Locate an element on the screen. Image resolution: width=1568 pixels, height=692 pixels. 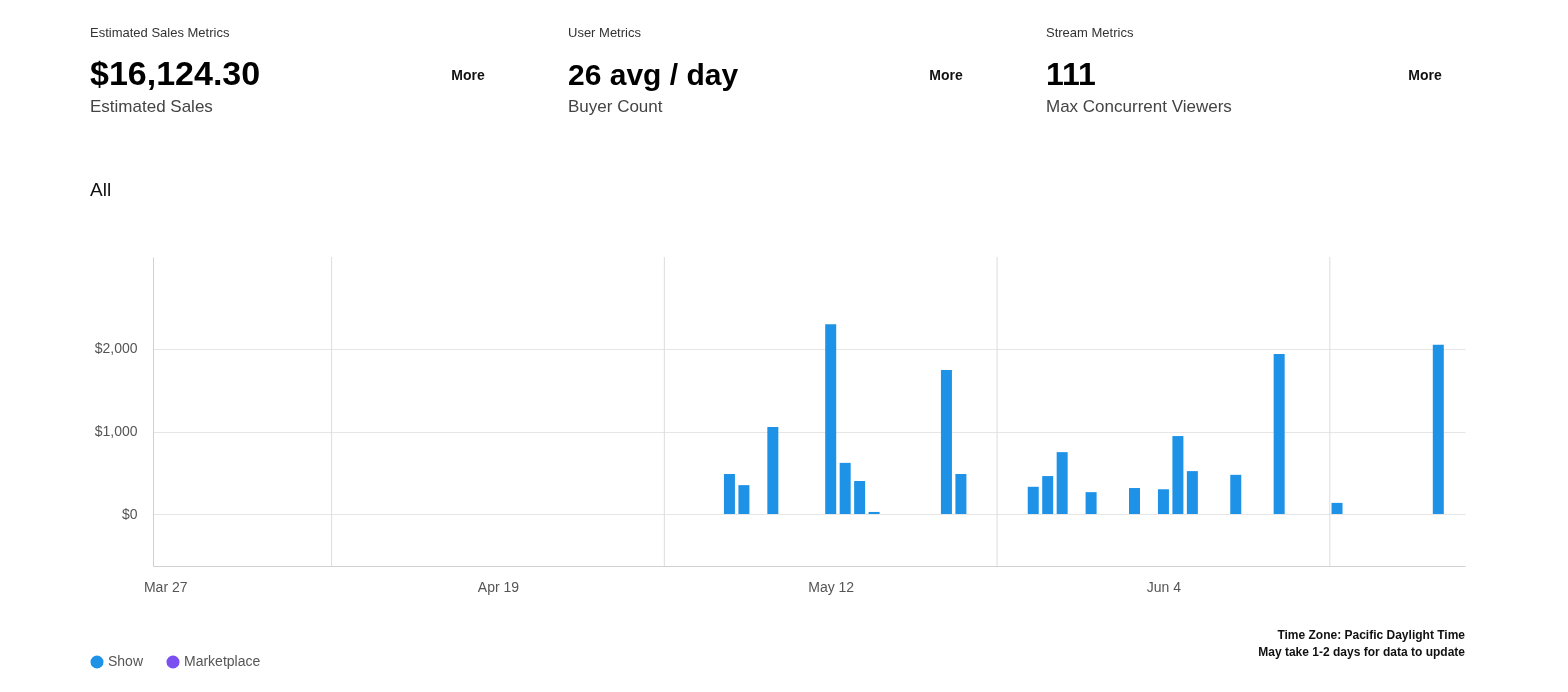
text: Estimated Sales Metrics is located at coordinates (160, 32).